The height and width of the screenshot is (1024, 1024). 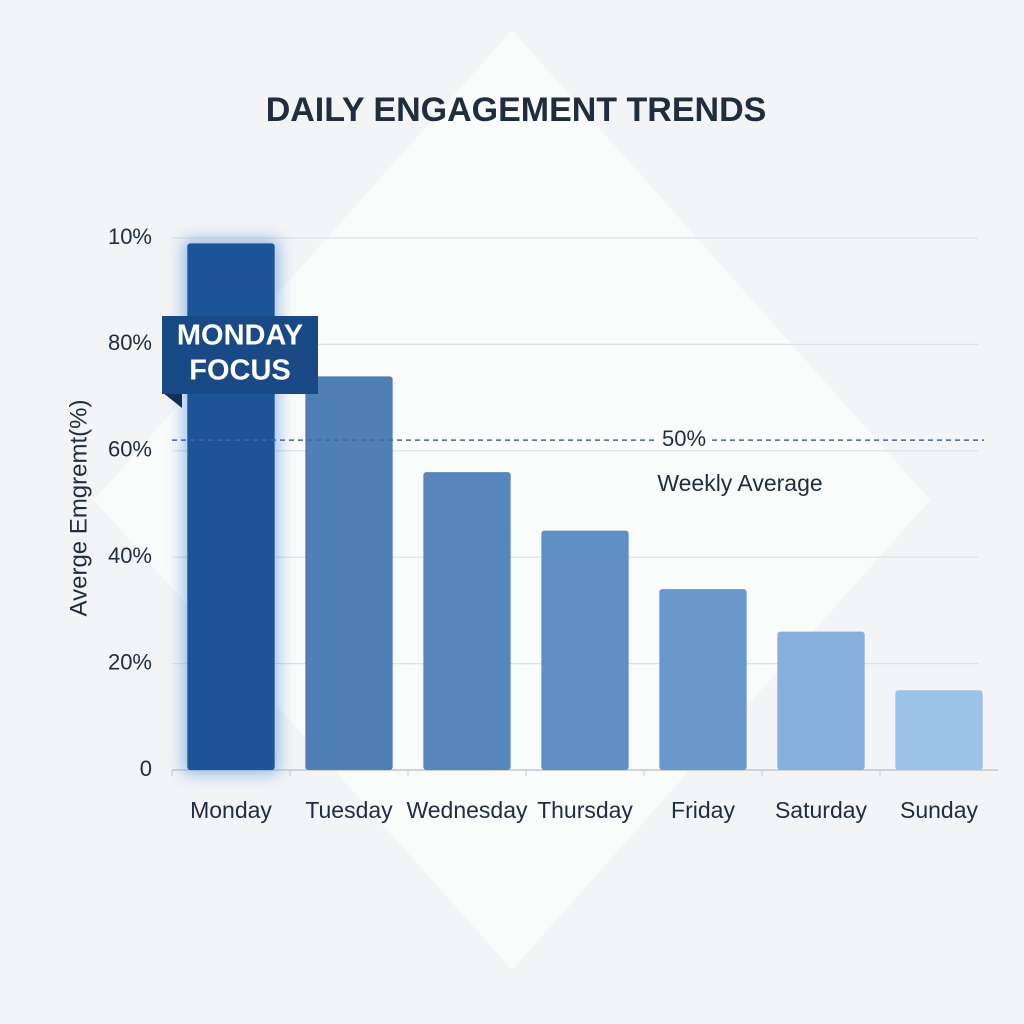 I want to click on x-tick-label: Sunday, so click(x=939, y=810).